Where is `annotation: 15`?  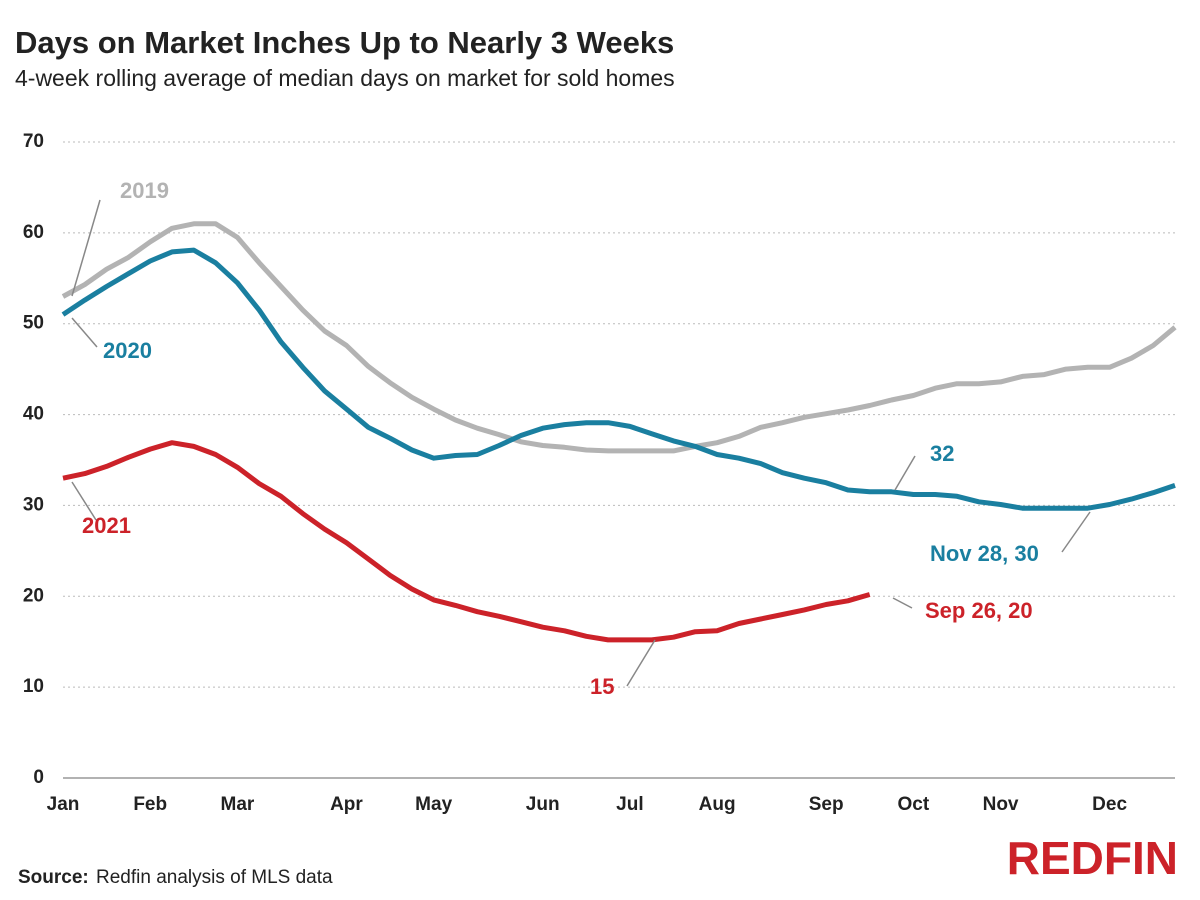
annotation: 15 is located at coordinates (602, 686).